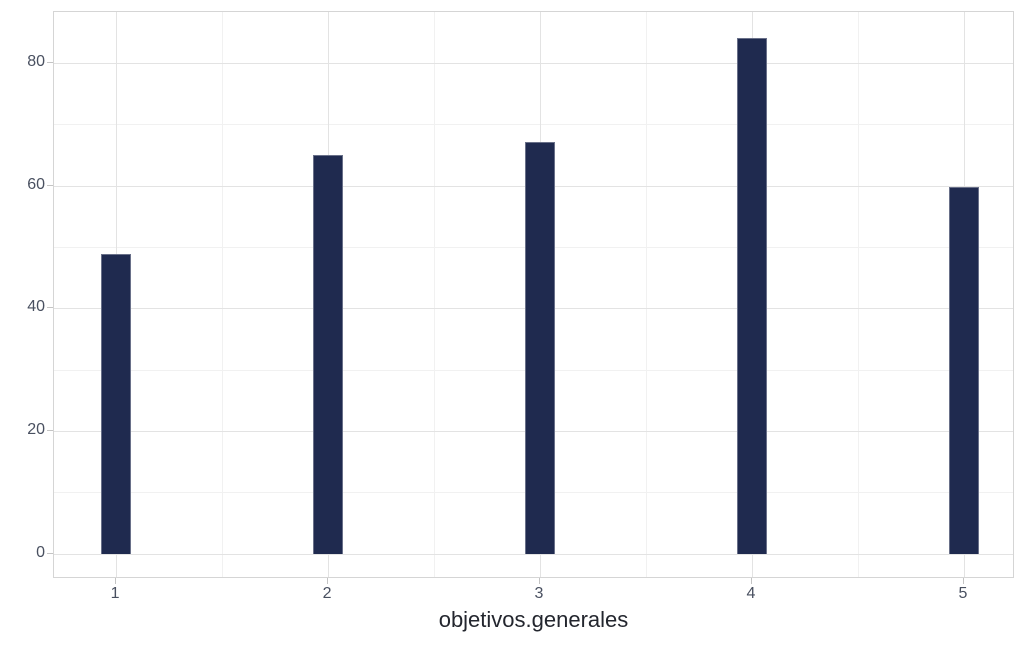  What do you see at coordinates (533, 619) in the screenshot?
I see `x-axis-title: objetivos.generales` at bounding box center [533, 619].